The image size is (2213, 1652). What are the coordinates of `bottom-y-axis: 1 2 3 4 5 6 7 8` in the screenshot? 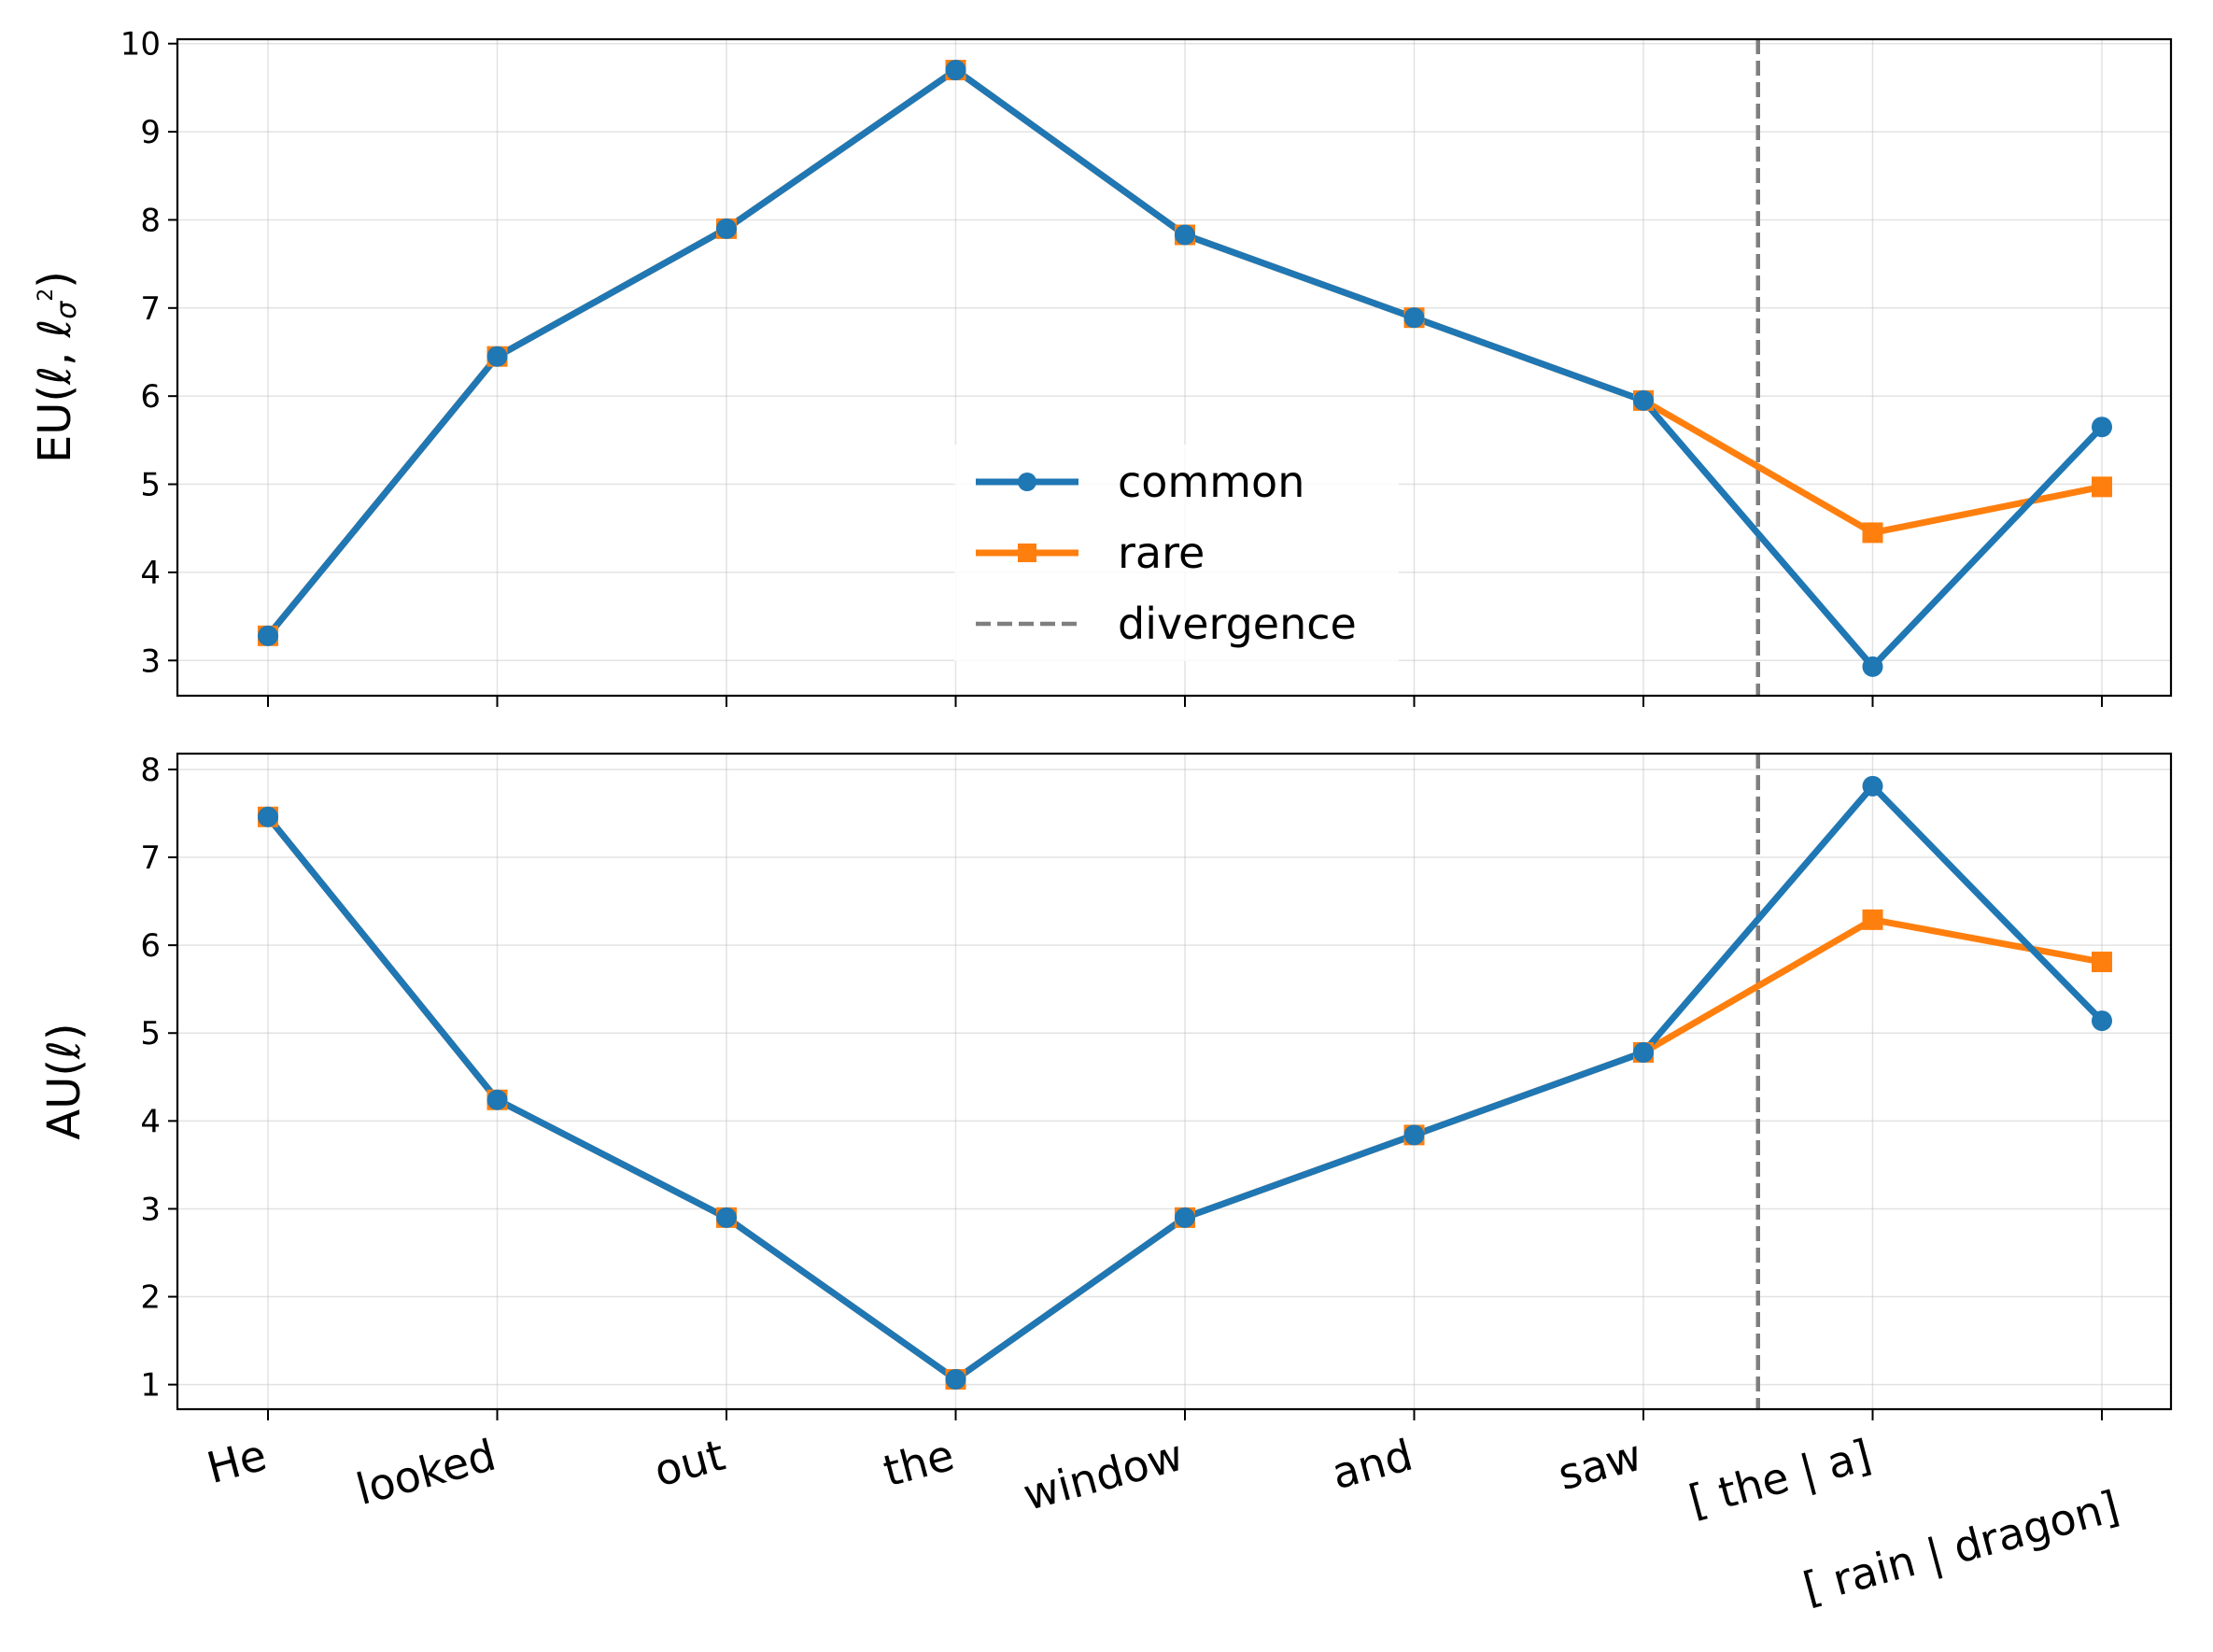 It's located at (158, 1078).